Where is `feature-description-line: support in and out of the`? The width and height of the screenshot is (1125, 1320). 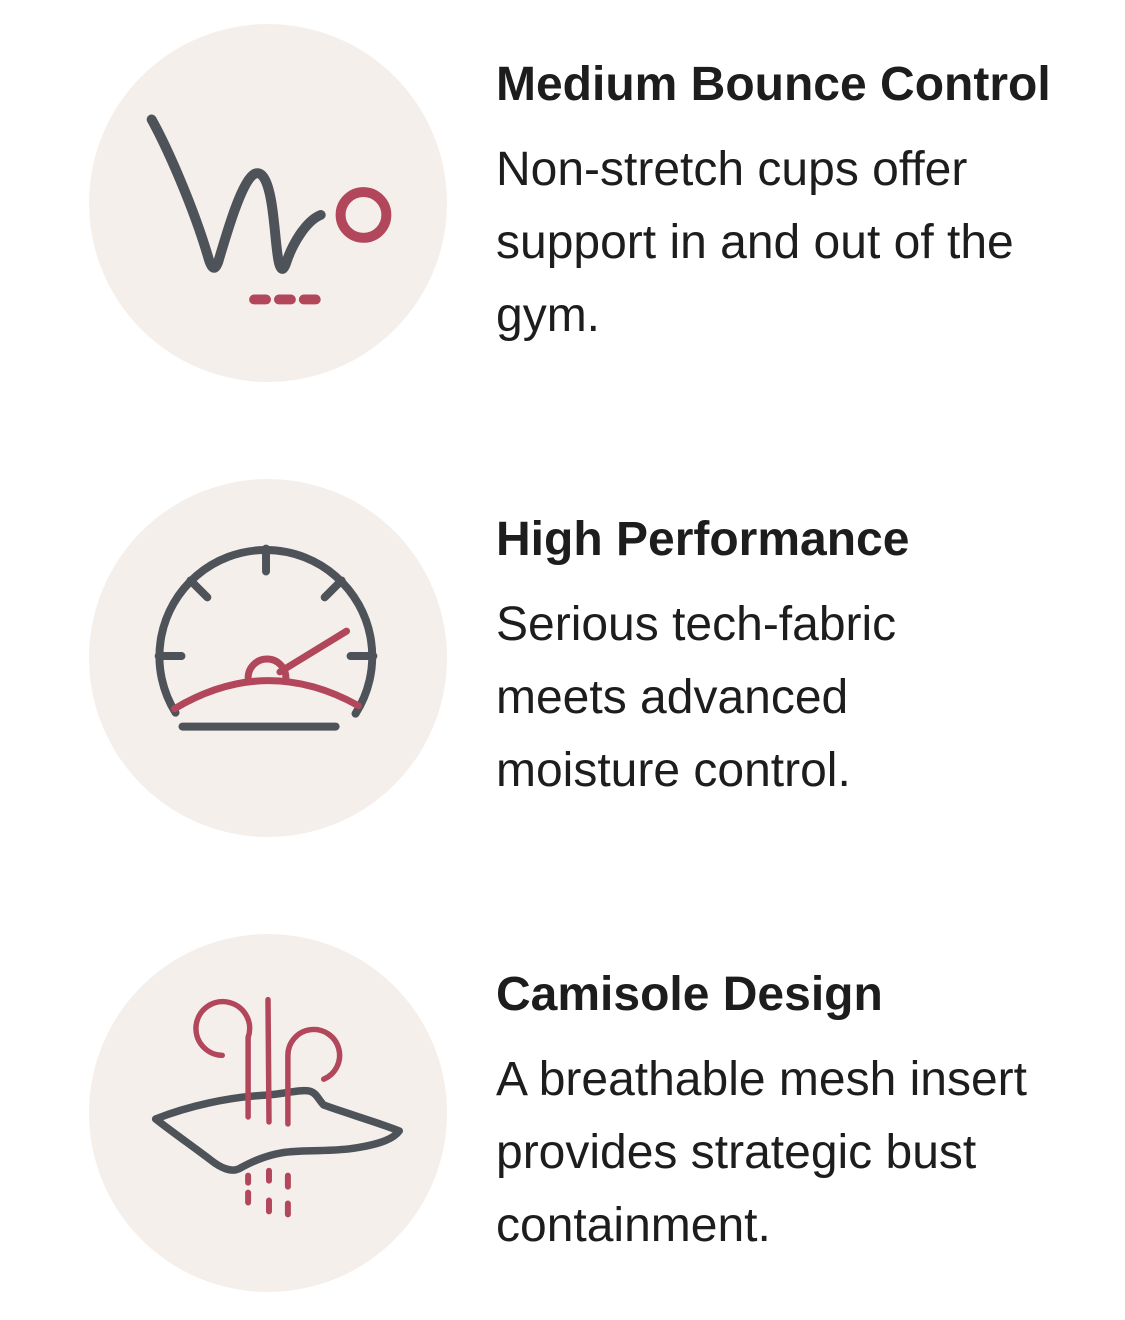 feature-description-line: support in and out of the is located at coordinates (755, 242).